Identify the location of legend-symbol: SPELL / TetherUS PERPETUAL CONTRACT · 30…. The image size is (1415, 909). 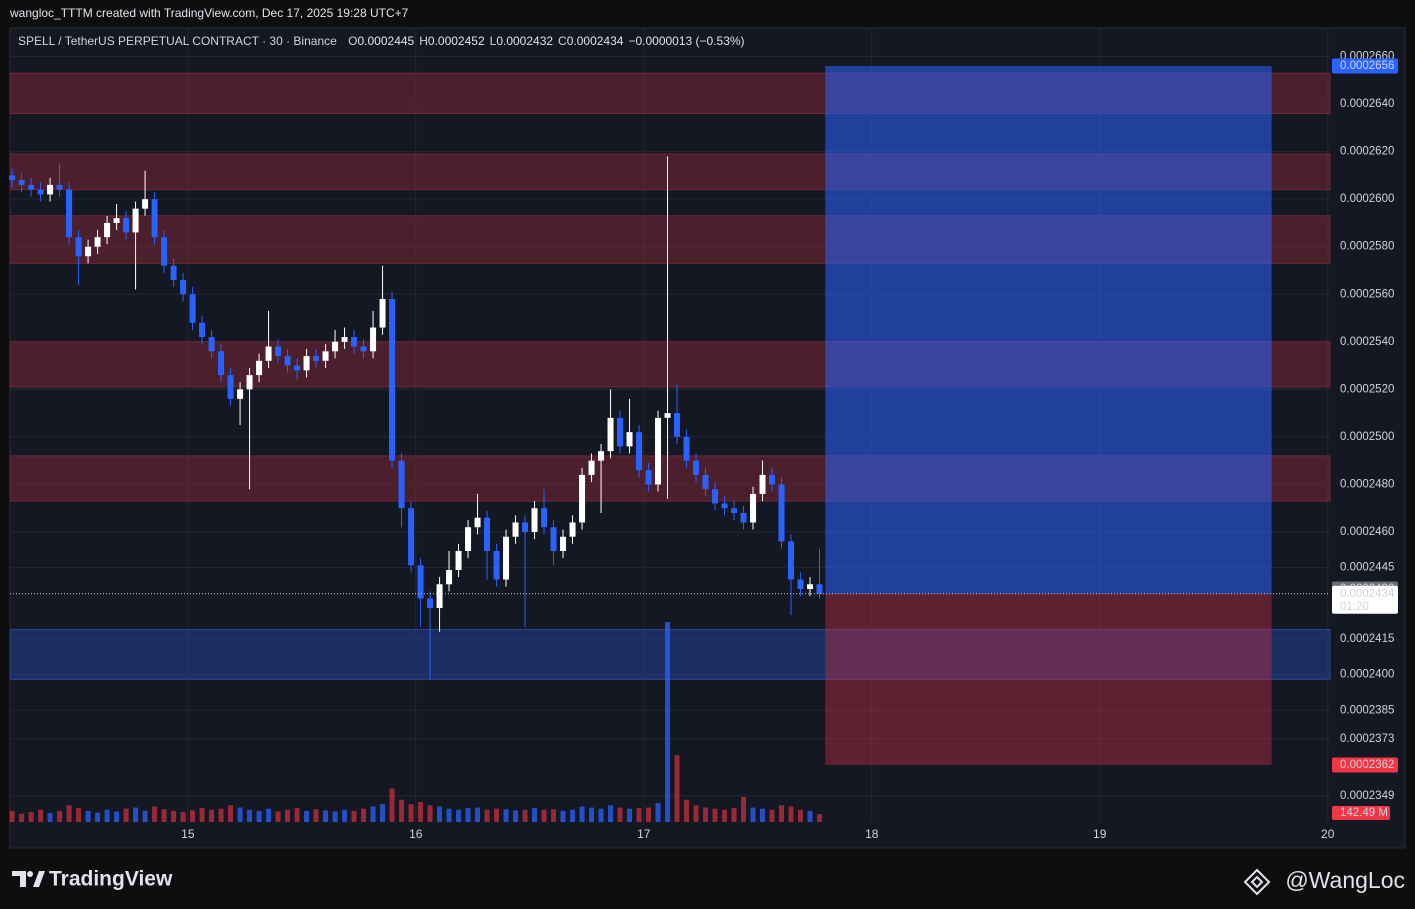
(177, 41).